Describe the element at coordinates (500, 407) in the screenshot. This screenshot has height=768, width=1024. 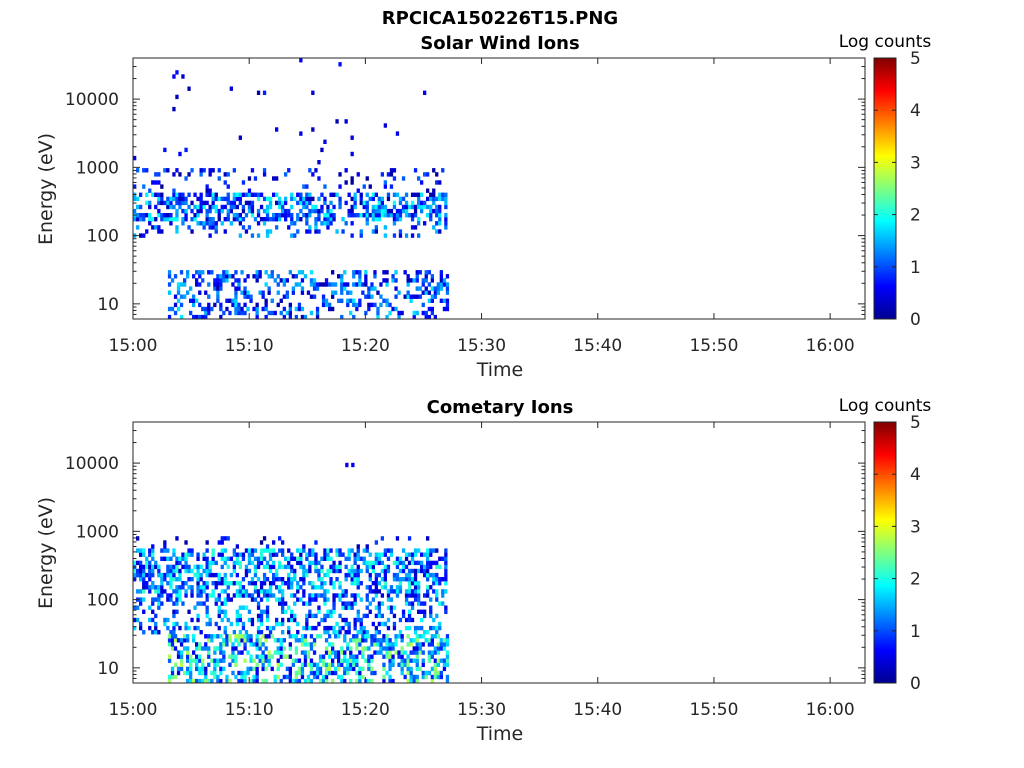
I see `panel-title: Cometary Ions` at that location.